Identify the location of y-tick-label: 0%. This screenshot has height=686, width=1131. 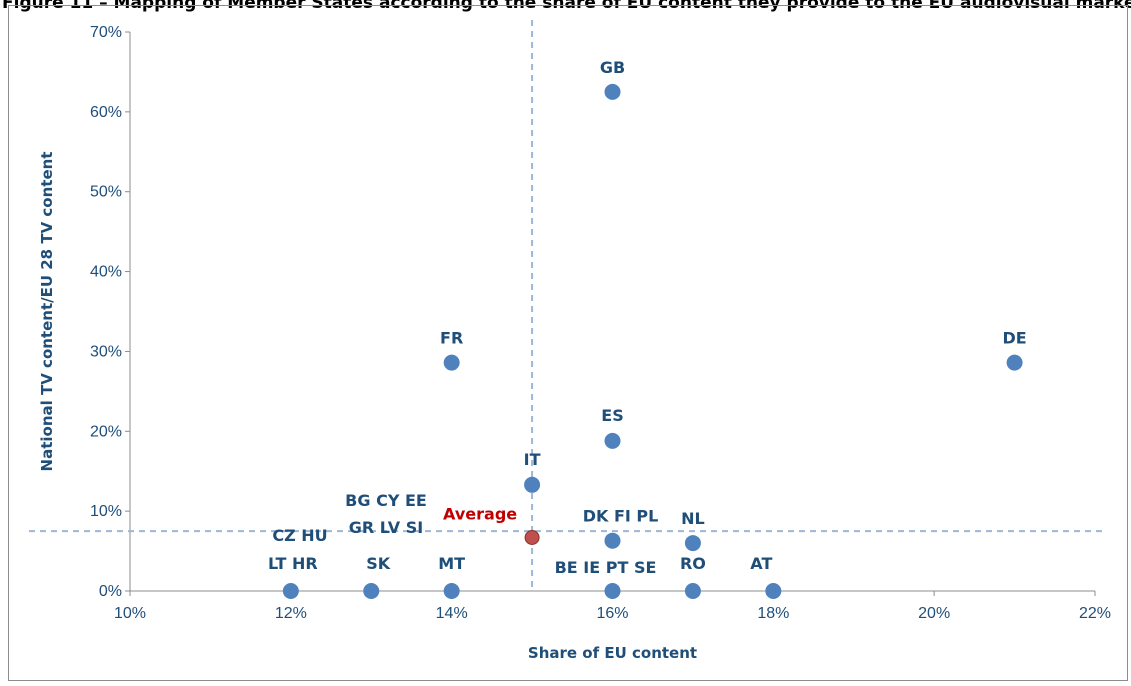
(110, 591).